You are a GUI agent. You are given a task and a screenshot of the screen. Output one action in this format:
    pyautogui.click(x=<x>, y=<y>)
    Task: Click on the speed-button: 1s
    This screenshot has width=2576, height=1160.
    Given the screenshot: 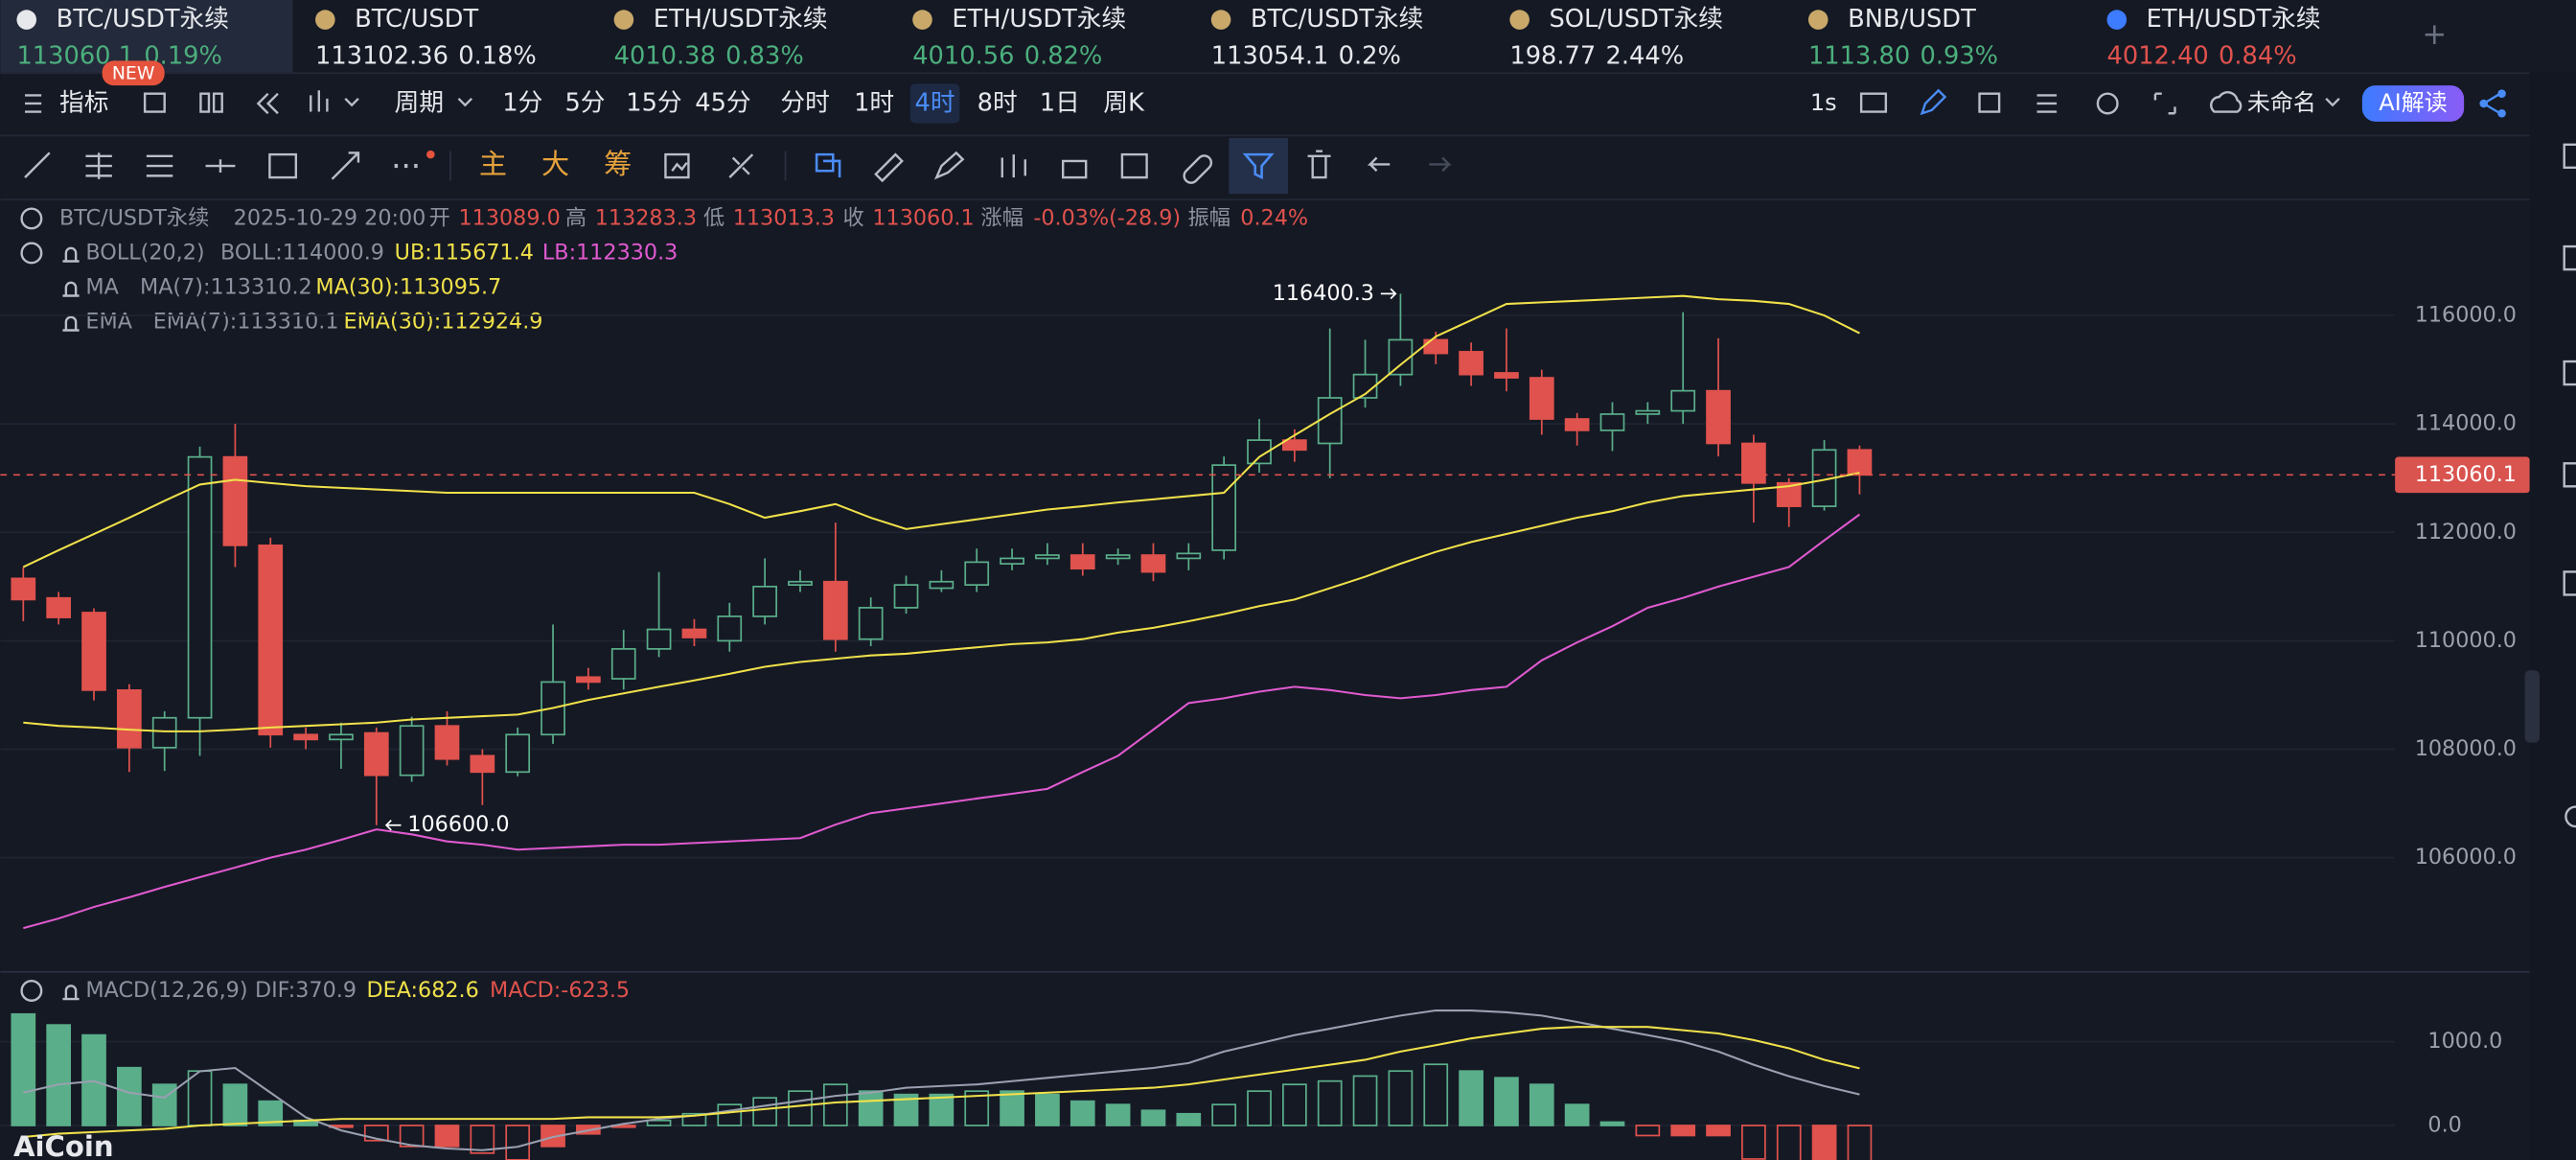 What is the action you would take?
    pyautogui.click(x=1823, y=103)
    